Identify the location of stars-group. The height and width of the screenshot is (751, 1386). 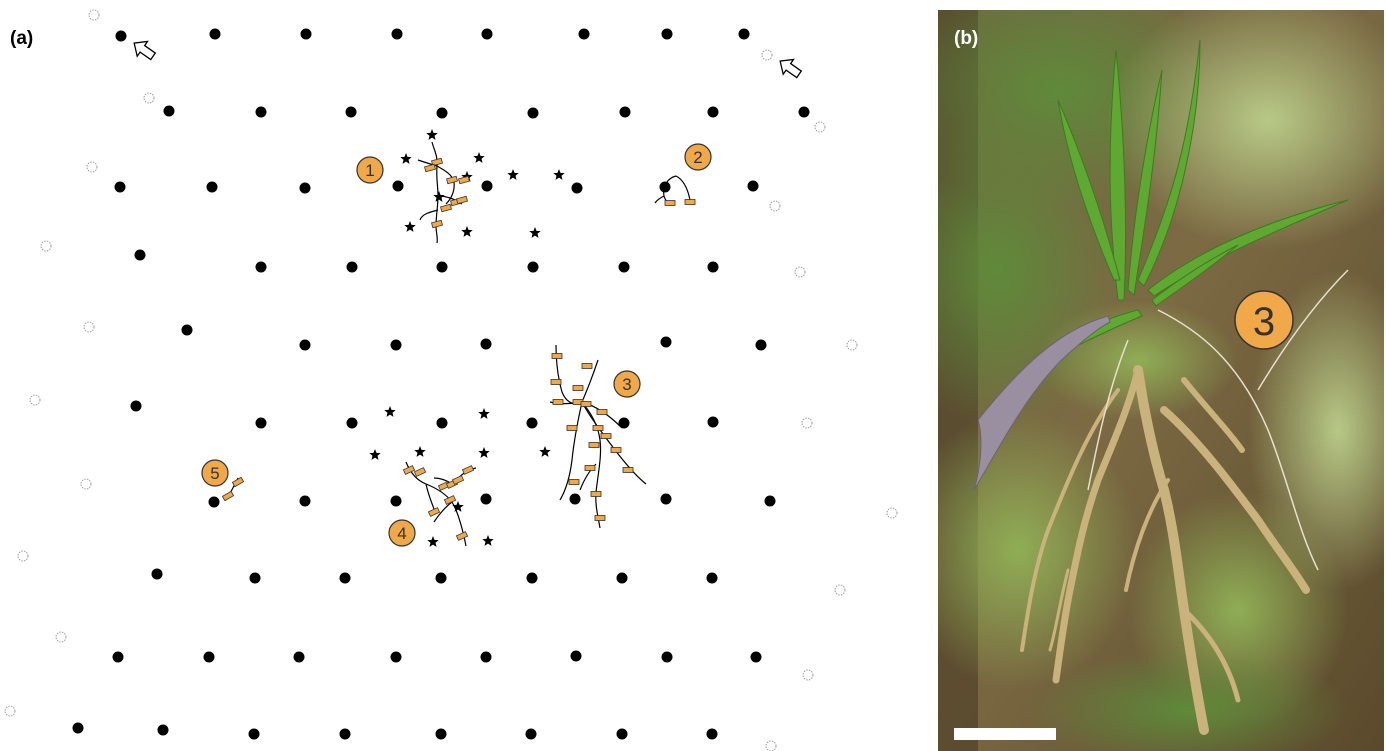
(467, 338).